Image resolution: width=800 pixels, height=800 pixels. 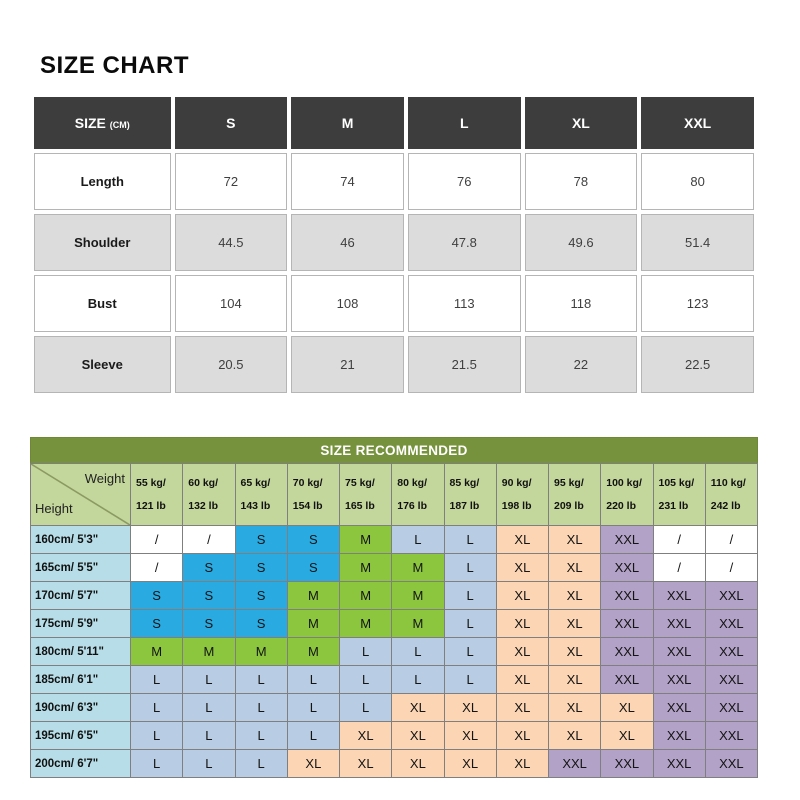 What do you see at coordinates (231, 303) in the screenshot?
I see `measurement-value: 104` at bounding box center [231, 303].